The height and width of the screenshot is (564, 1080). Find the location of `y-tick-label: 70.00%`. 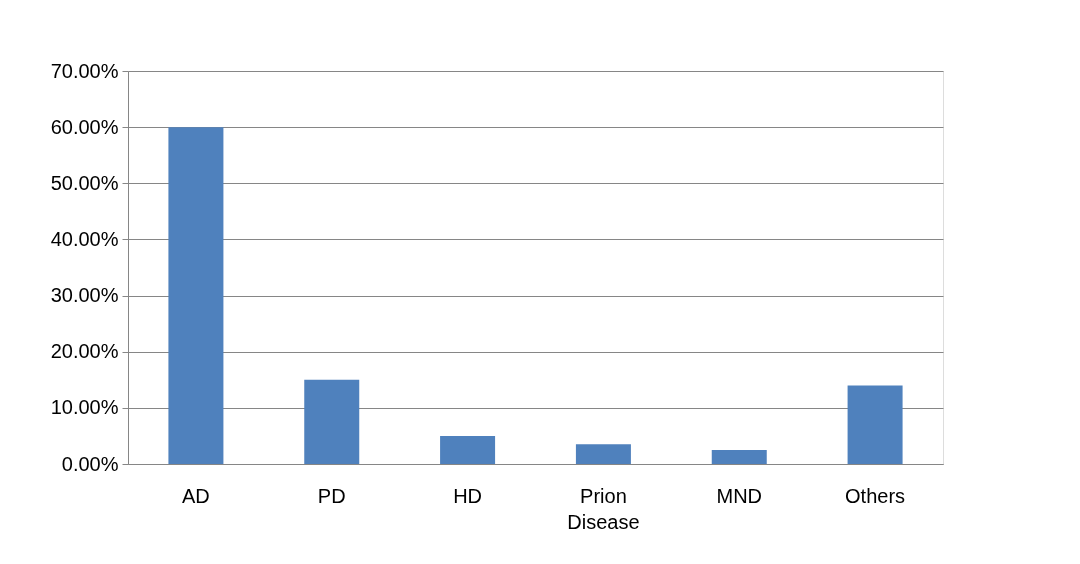

y-tick-label: 70.00% is located at coordinates (84, 70).